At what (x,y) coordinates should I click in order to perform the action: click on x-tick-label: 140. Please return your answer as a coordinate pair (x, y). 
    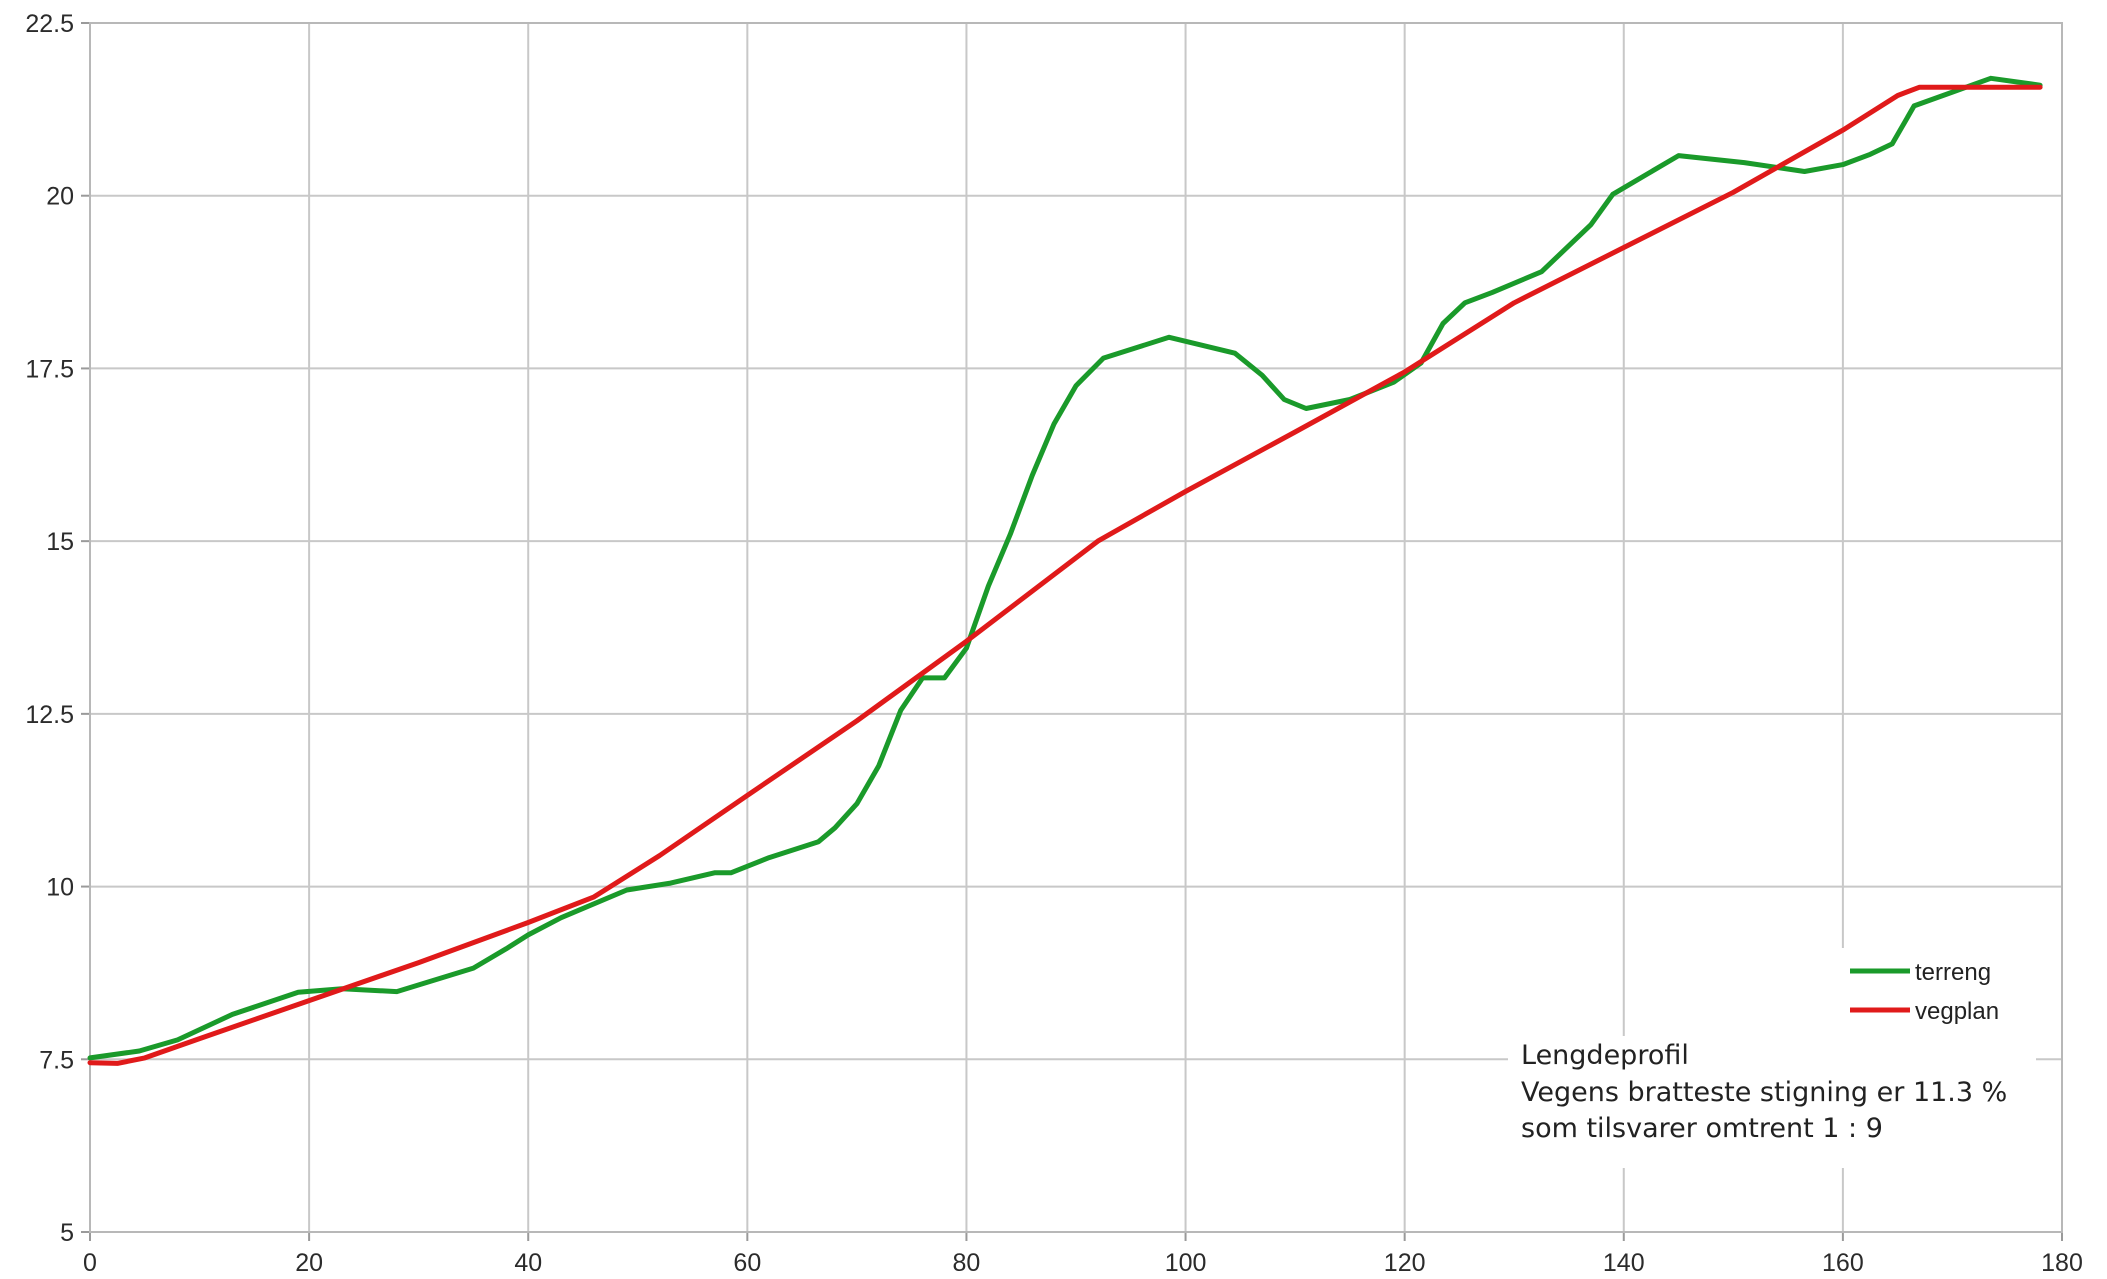
    Looking at the image, I should click on (1624, 1263).